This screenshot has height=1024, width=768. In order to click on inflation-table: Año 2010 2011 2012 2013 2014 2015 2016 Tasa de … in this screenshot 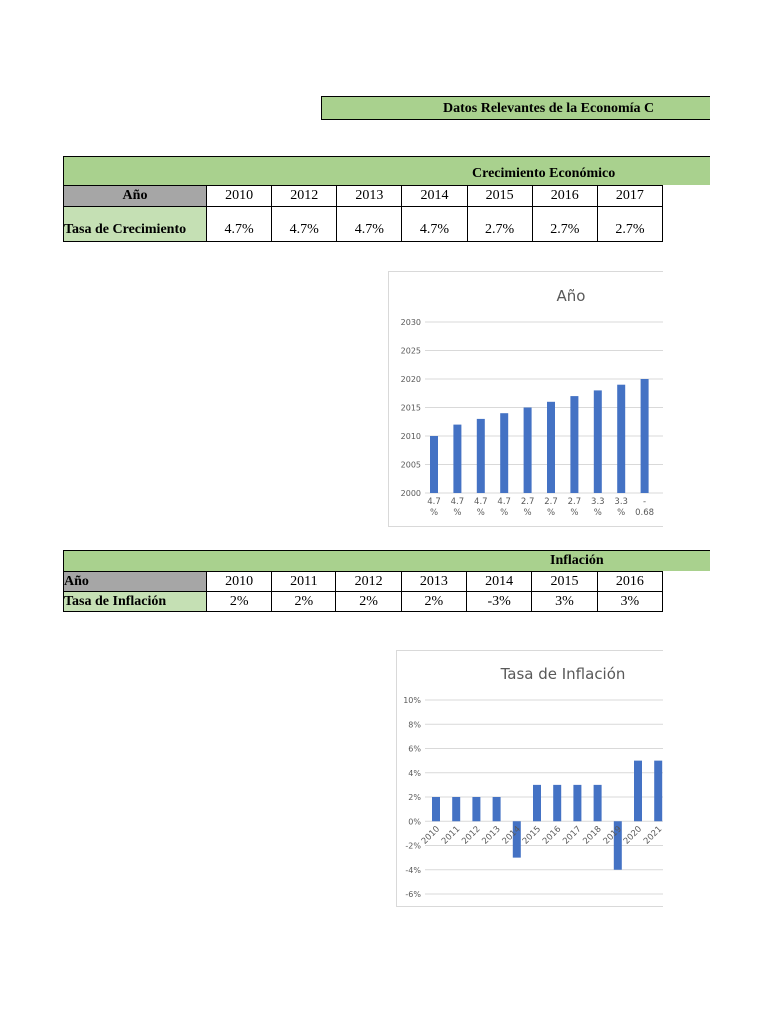, I will do `click(363, 591)`.